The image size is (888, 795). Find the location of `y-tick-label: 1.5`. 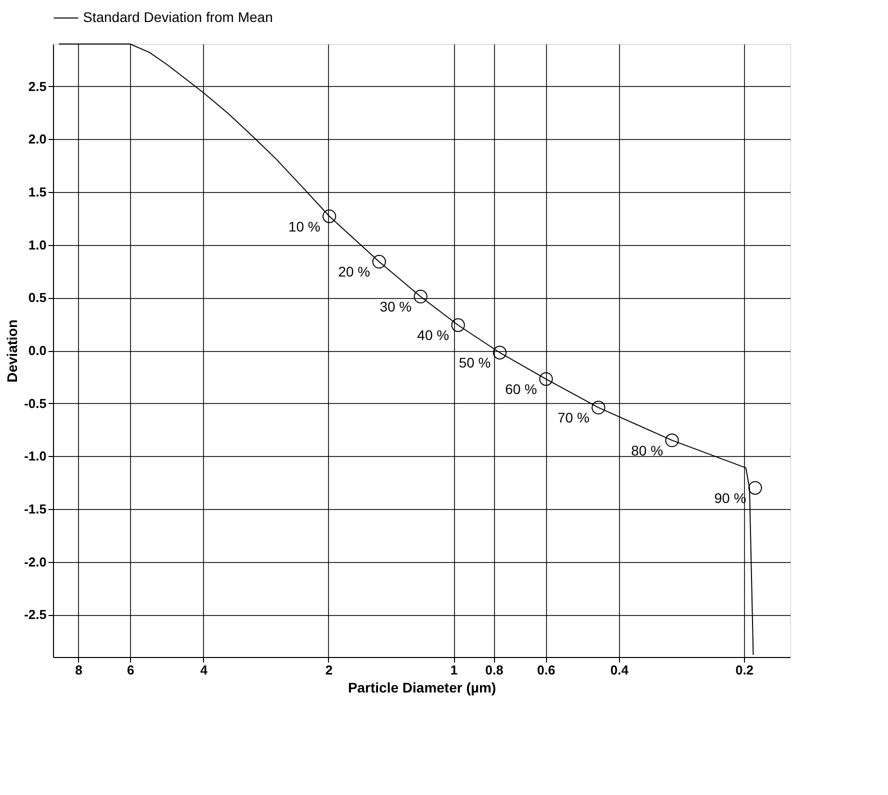

y-tick-label: 1.5 is located at coordinates (37, 192).